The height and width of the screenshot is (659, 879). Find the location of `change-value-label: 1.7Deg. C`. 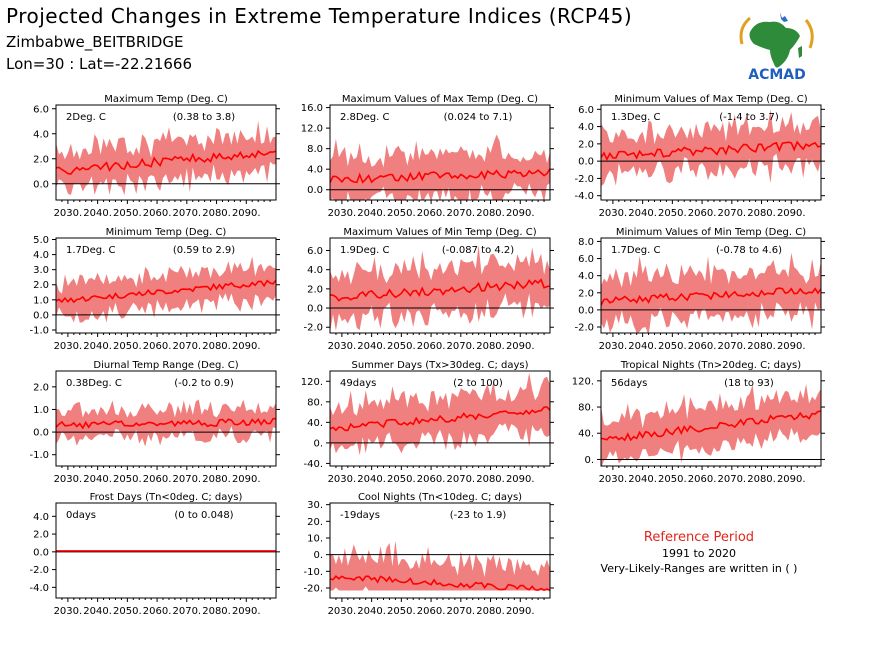

change-value-label: 1.7Deg. C is located at coordinates (90, 250).